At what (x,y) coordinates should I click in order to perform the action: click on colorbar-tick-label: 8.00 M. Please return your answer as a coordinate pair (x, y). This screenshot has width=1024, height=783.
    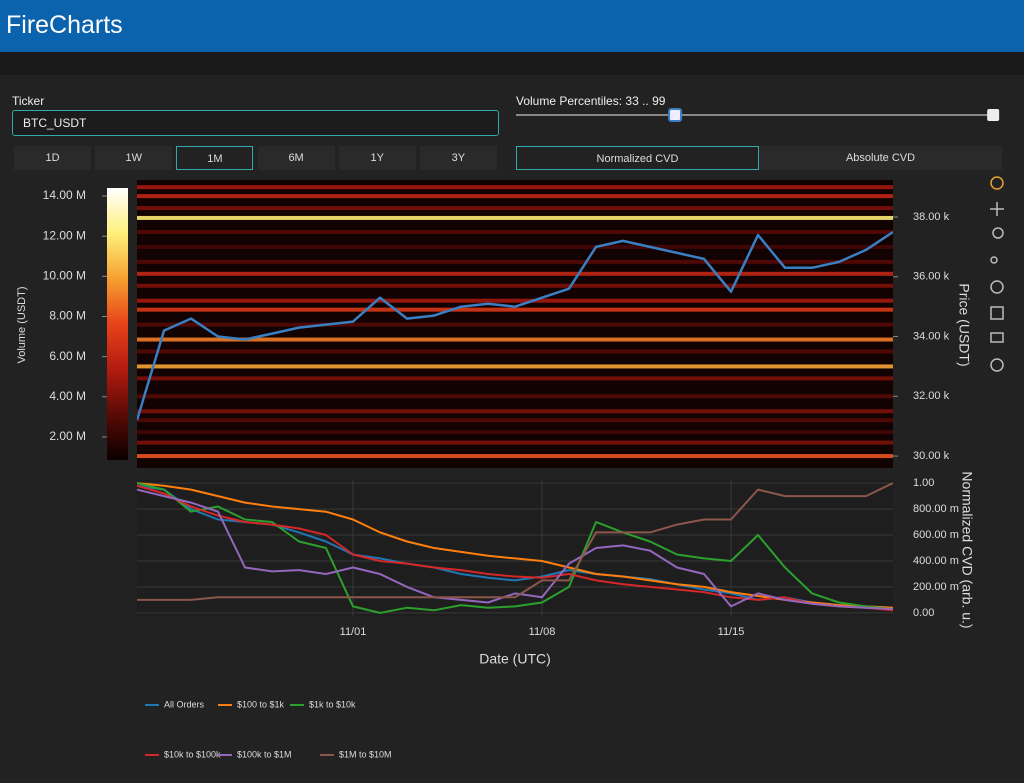
    Looking at the image, I should click on (67, 316).